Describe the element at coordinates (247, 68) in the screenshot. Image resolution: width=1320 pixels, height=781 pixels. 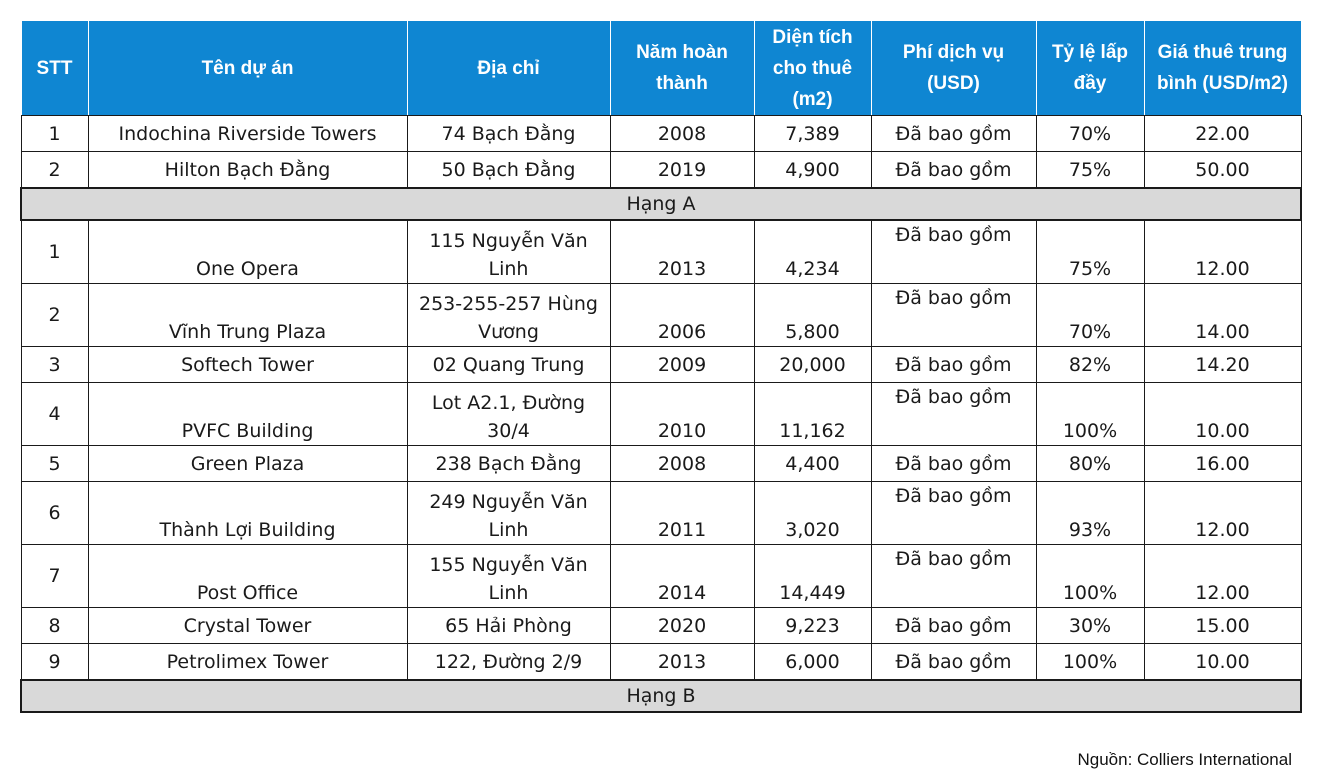
I see `header-project-name: Tên dự án` at that location.